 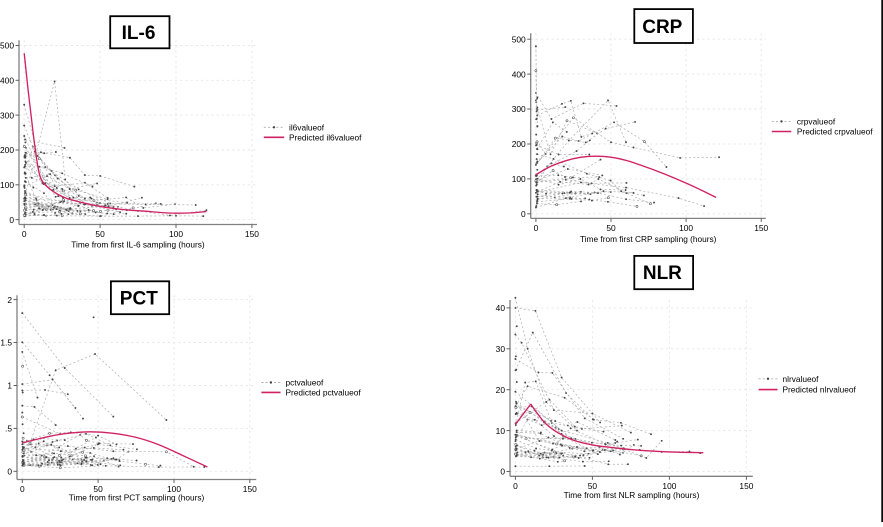 What do you see at coordinates (632, 495) in the screenshot?
I see `svg-text:Time from first NLR sampling (: Time from first NLR sampling (hours)` at bounding box center [632, 495].